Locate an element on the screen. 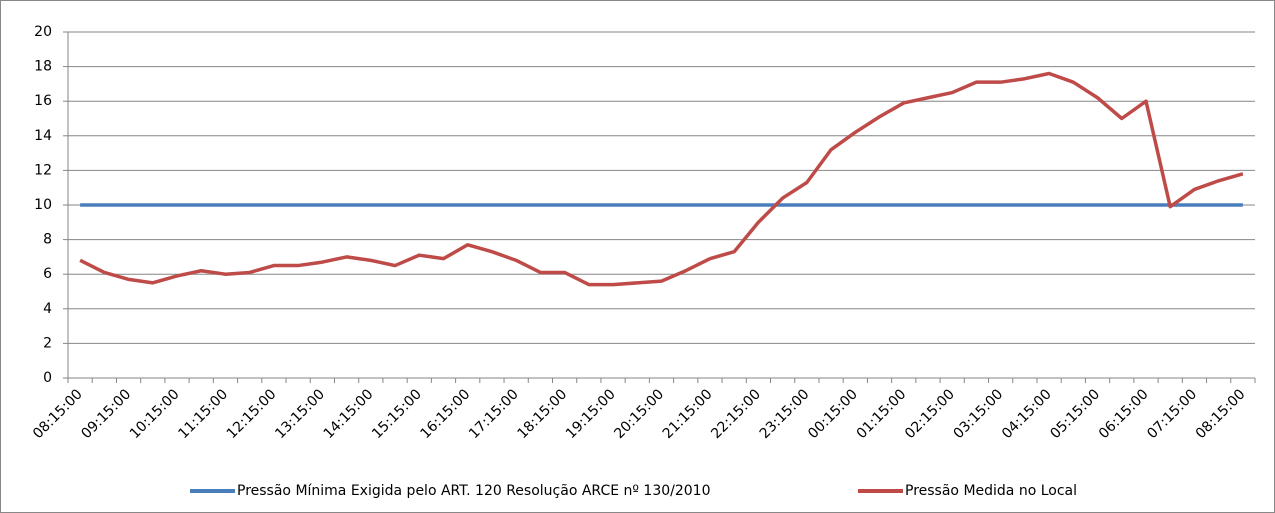  y-tick-label: 0 is located at coordinates (47, 378).